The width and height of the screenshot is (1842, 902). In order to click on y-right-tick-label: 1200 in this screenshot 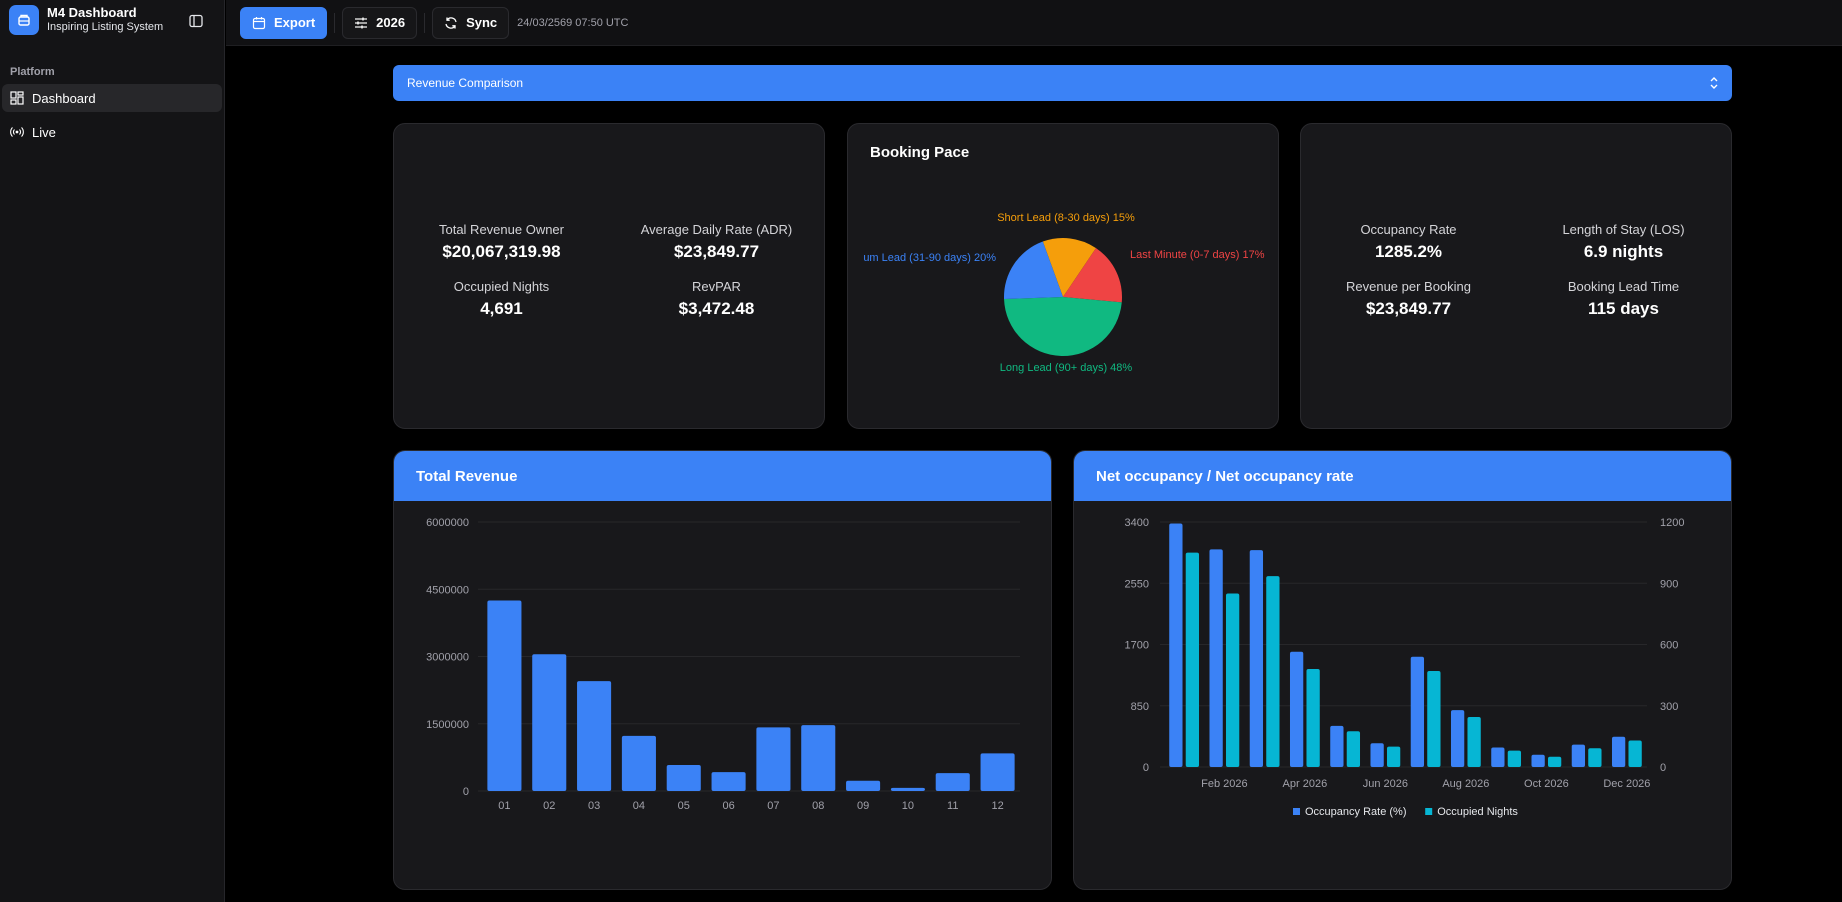, I will do `click(1672, 523)`.